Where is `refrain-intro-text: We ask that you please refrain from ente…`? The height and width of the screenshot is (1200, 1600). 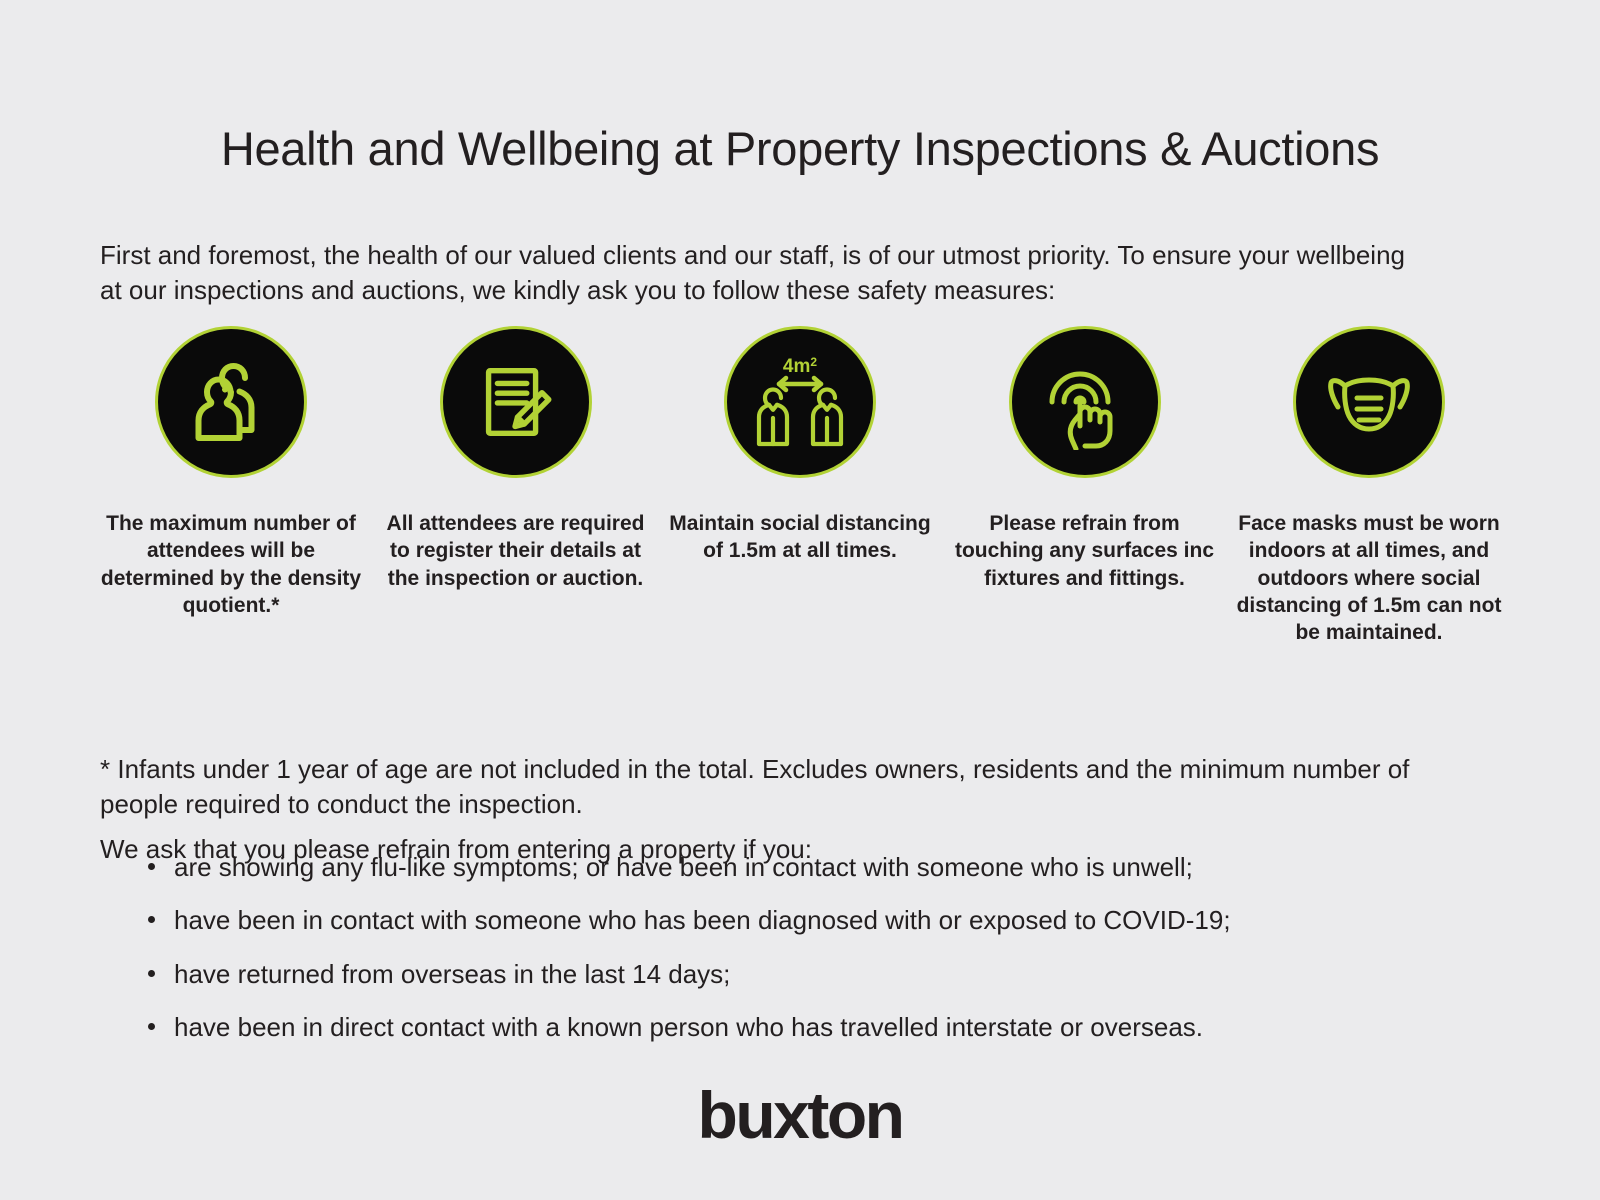 refrain-intro-text: We ask that you please refrain from ente… is located at coordinates (456, 849).